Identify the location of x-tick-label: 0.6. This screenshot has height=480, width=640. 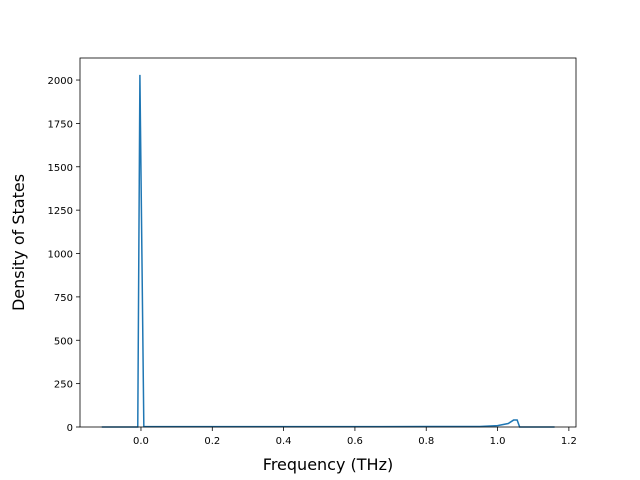
(355, 441).